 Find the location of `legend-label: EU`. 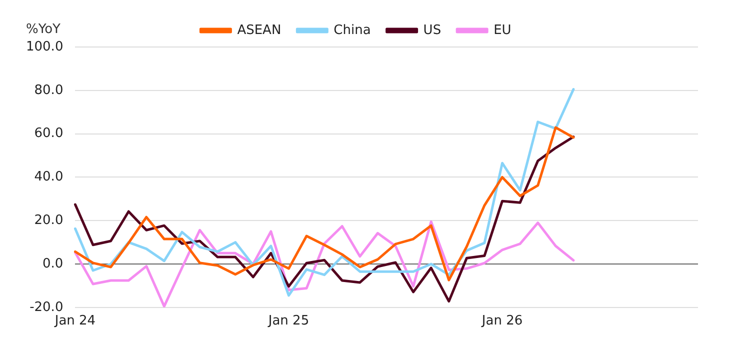

legend-label: EU is located at coordinates (503, 30).